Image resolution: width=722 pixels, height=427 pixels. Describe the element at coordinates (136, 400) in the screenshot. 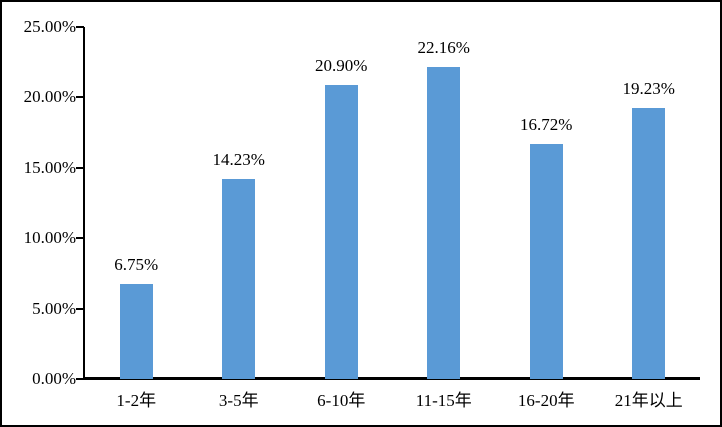

I see `x-tick-label: 1-2年` at that location.